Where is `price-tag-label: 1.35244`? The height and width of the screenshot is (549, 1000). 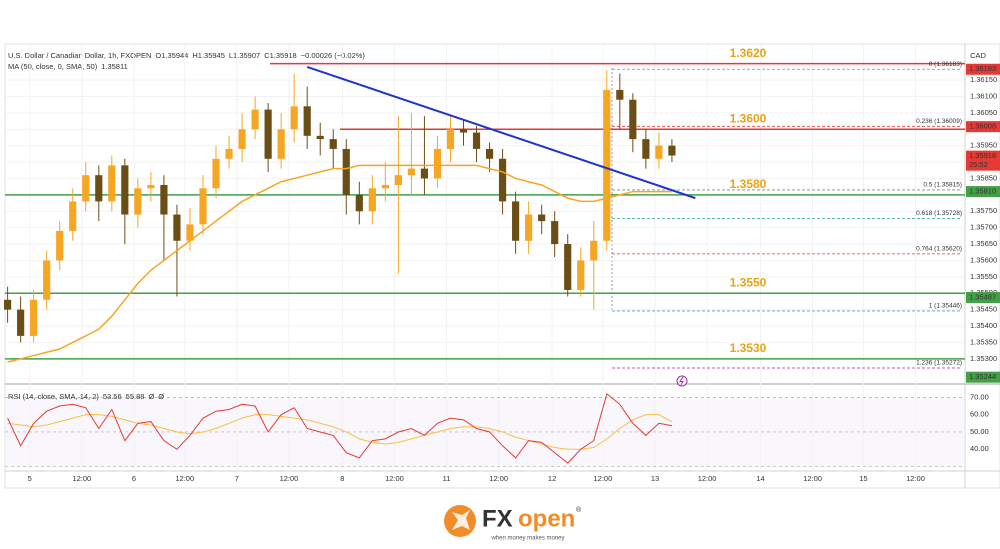 price-tag-label: 1.35244 is located at coordinates (982, 376).